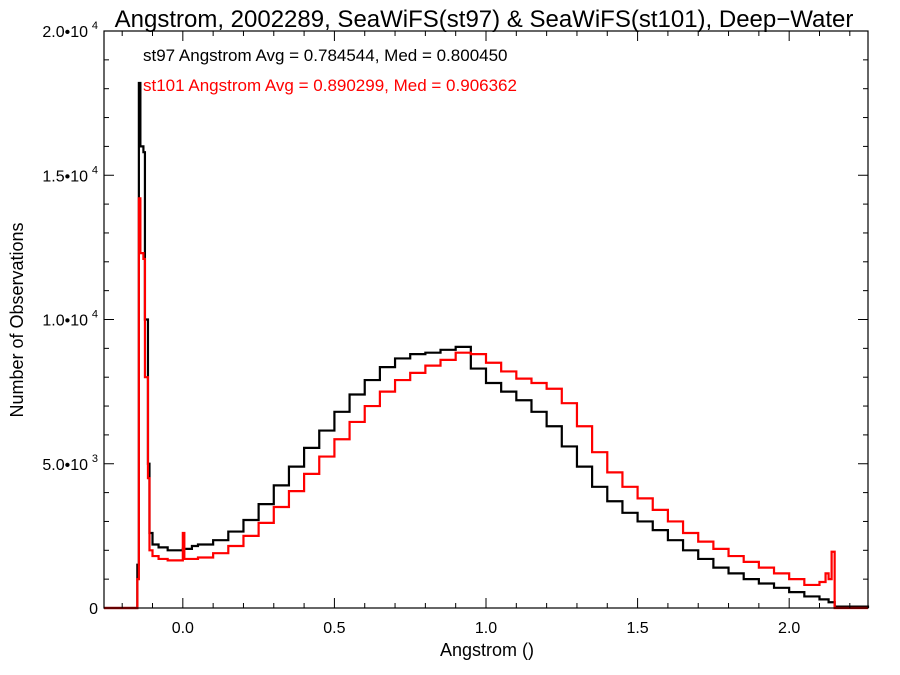 This screenshot has height=675, width=900. I want to click on y-axis-label: Number of Observations, so click(17, 319).